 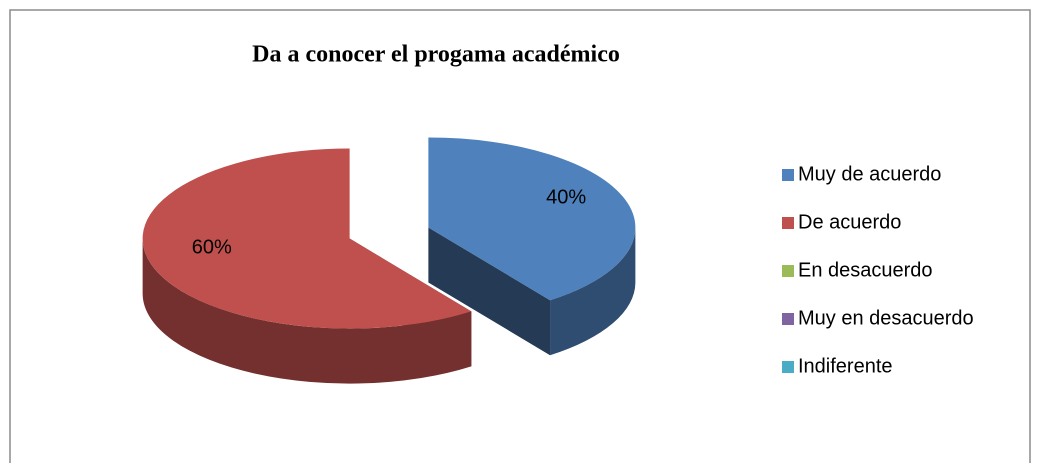 I want to click on chart-title: Da a conocer el progama académico, so click(x=436, y=55).